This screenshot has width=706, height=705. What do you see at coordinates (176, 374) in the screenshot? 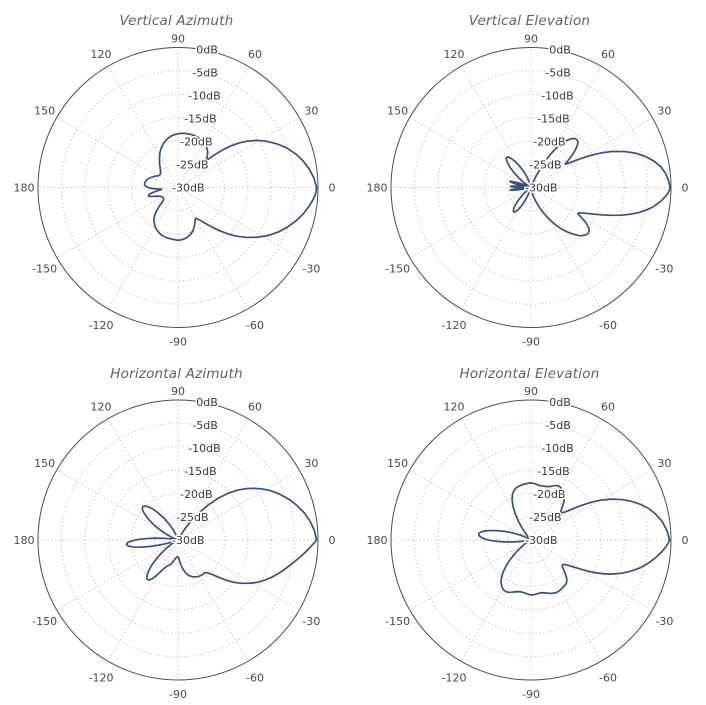
I see `chart-title-horizontal-azimuth: Horizontal Azimuth` at bounding box center [176, 374].